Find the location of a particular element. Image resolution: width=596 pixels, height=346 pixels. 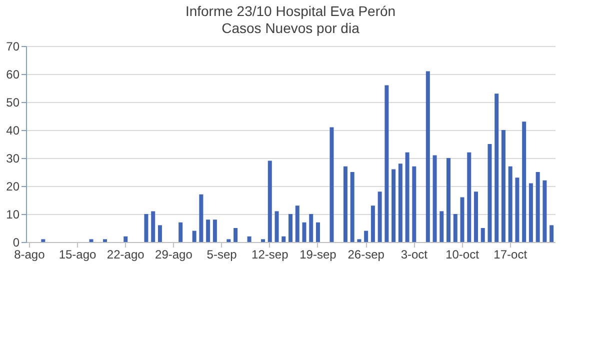

x-tick-label: 19-sep is located at coordinates (318, 255).